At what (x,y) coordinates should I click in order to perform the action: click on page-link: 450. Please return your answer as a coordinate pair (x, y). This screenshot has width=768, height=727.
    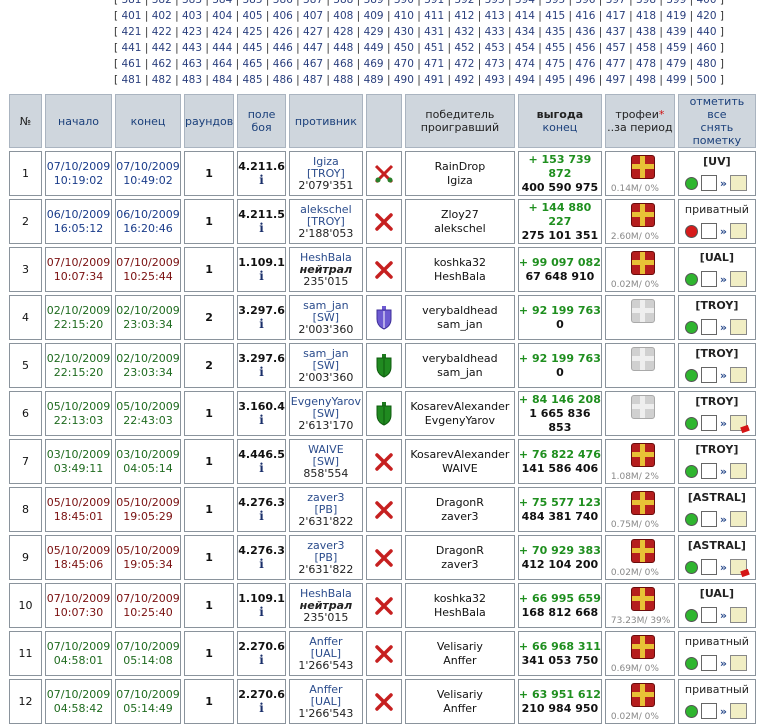
    Looking at the image, I should click on (403, 48).